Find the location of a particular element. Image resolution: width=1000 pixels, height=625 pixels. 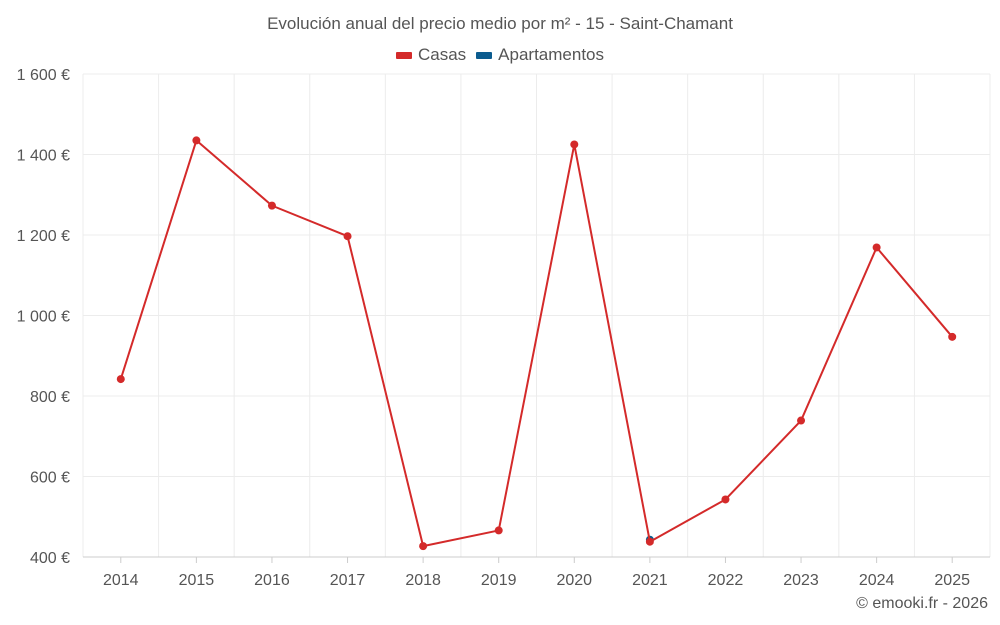

legend-swatch-apartamentos is located at coordinates (484, 55).